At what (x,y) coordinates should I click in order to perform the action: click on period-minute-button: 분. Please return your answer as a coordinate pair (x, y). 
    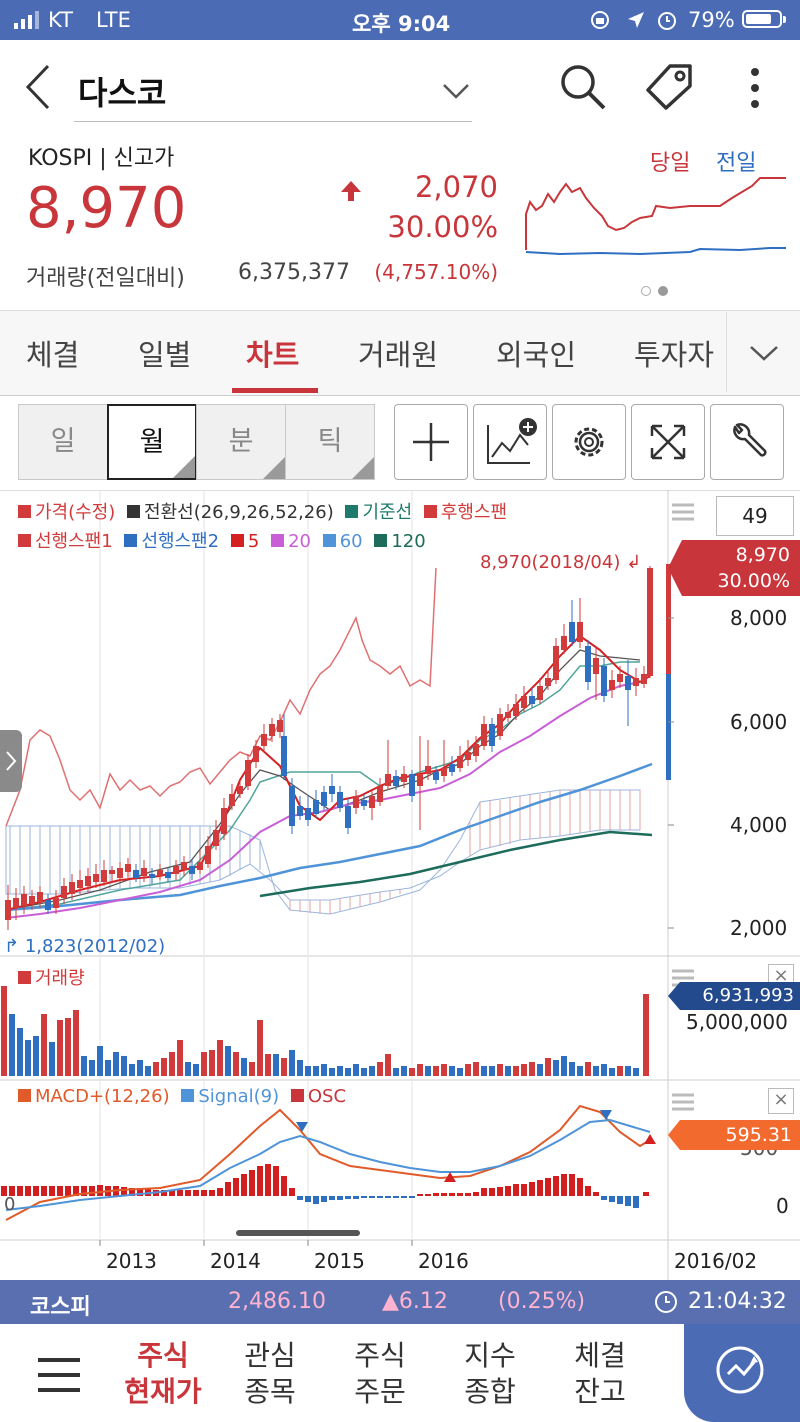
    Looking at the image, I should click on (241, 442).